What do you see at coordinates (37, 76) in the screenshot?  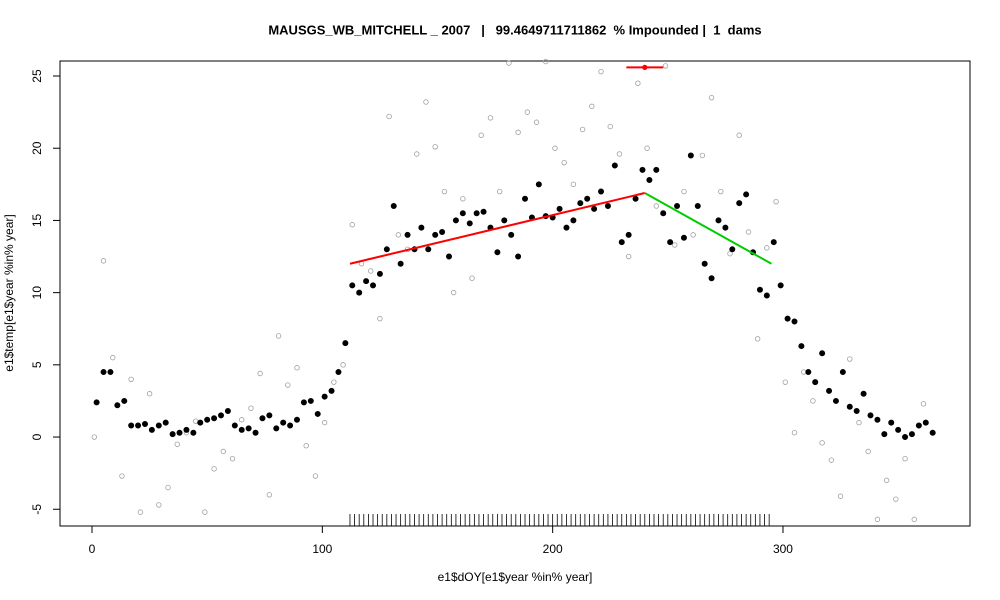 I see `y-tick-label: 25` at bounding box center [37, 76].